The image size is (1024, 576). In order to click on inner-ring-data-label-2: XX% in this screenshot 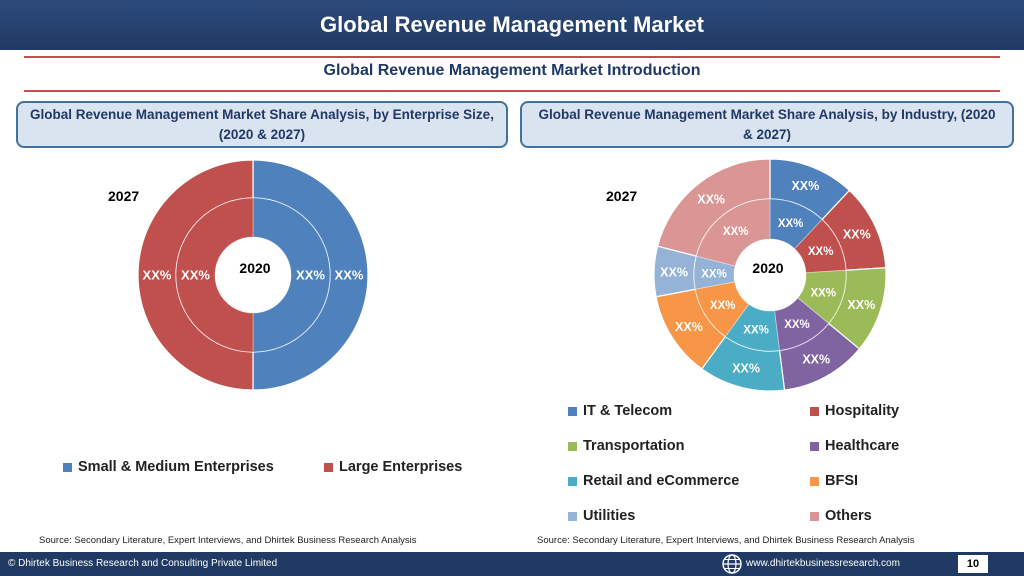, I will do `click(823, 293)`.